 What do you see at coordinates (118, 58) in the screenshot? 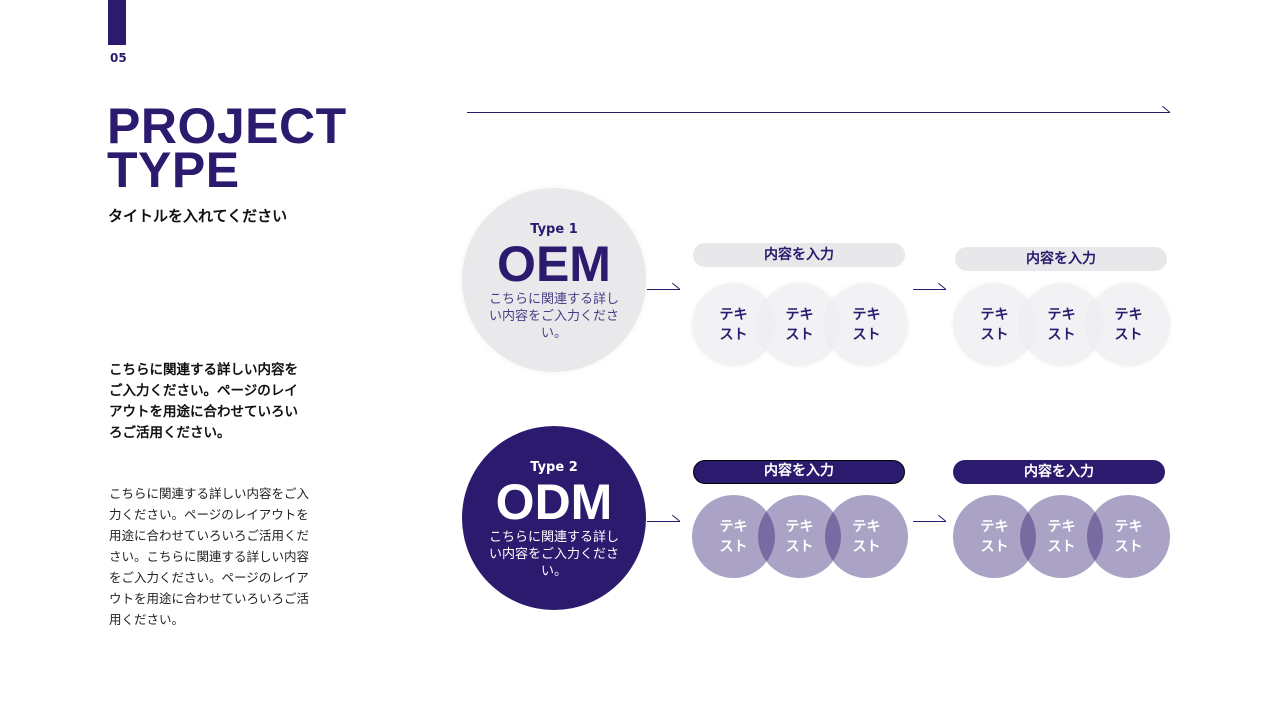
I see `page-number: 05` at bounding box center [118, 58].